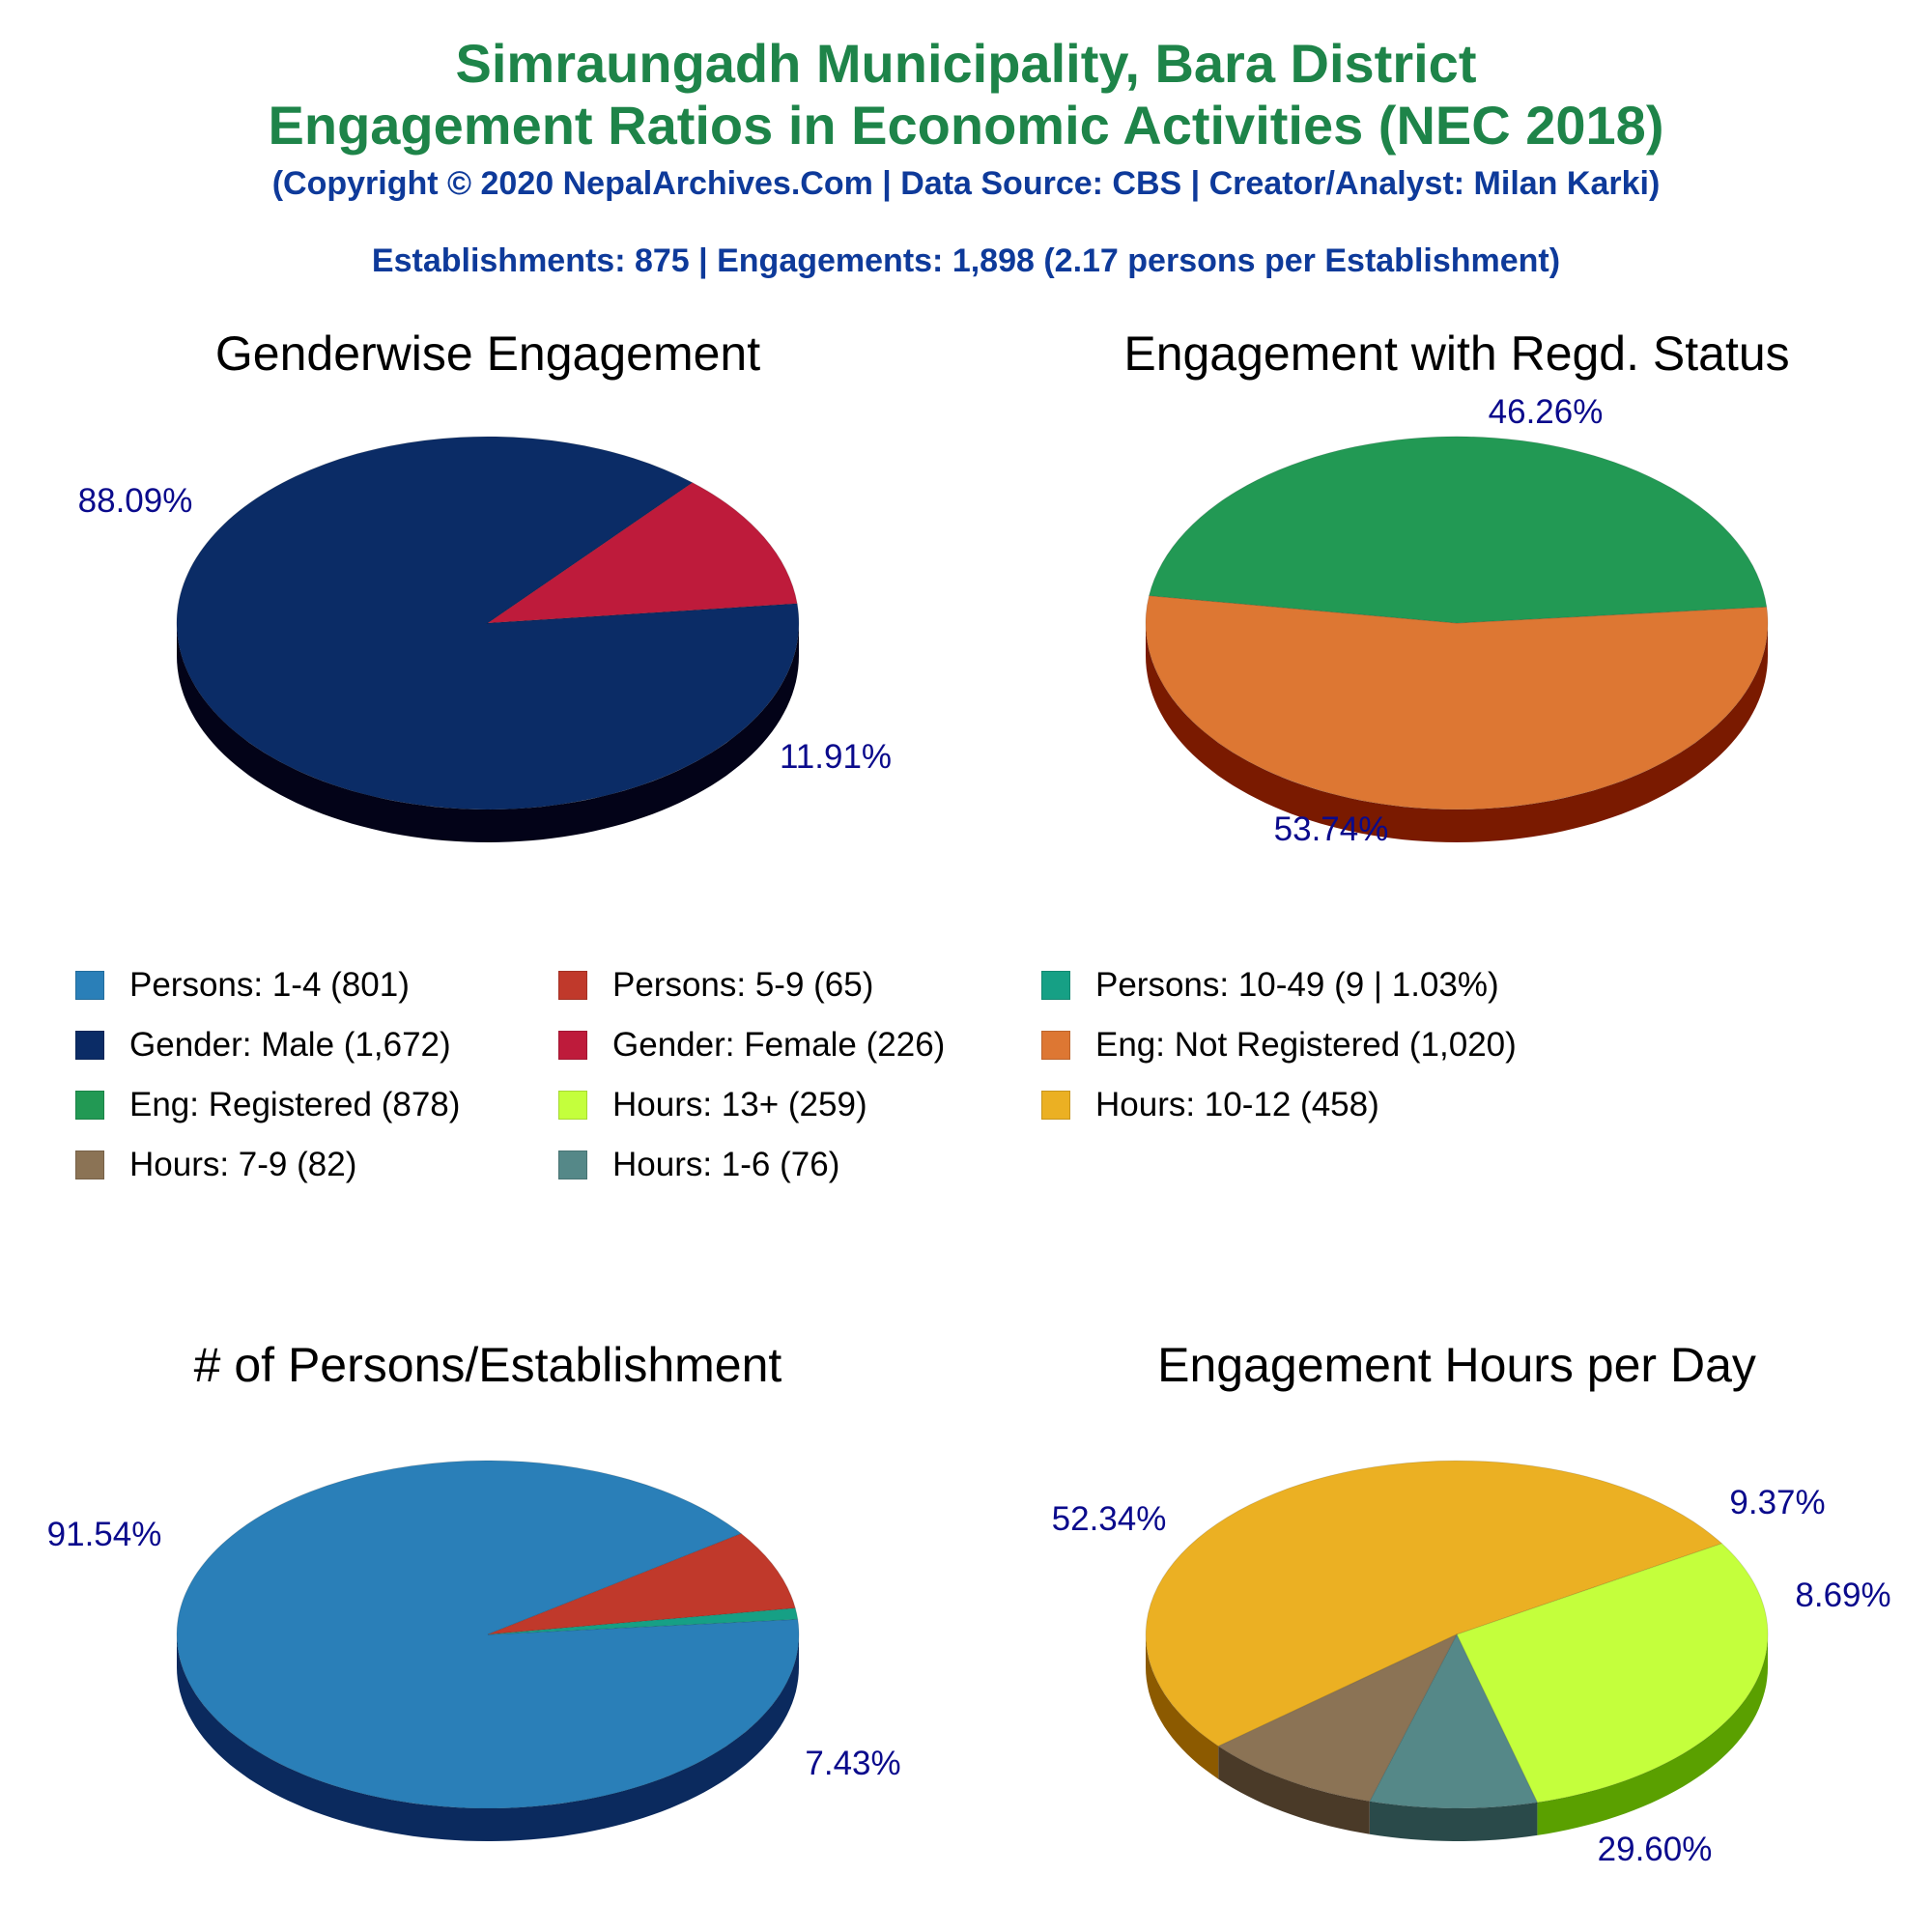 Image resolution: width=1932 pixels, height=1932 pixels. I want to click on legend-item: Hours: 7-9 (82), so click(215, 1165).